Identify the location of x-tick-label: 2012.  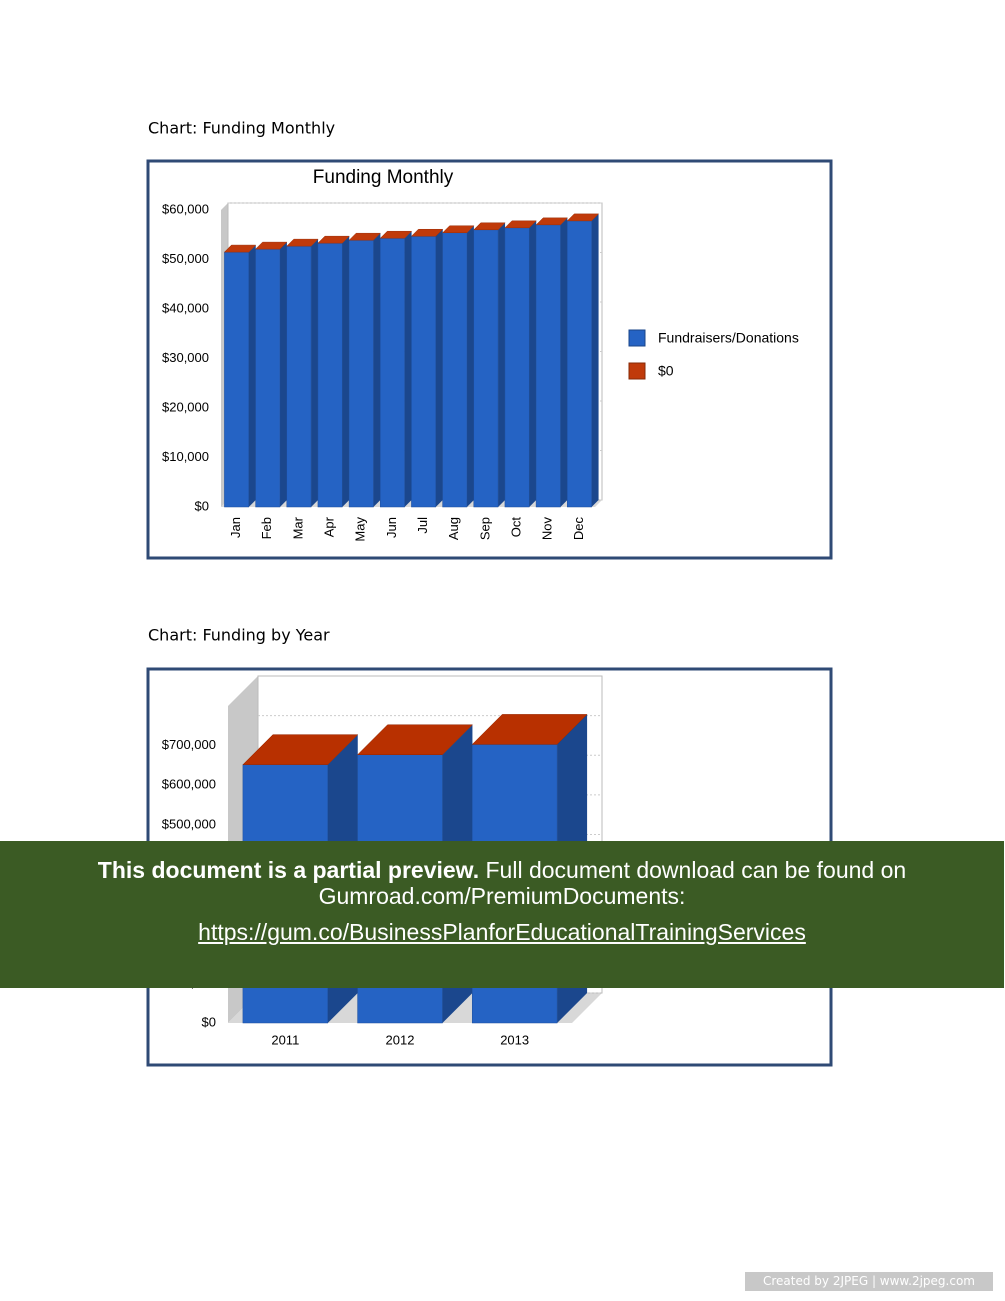
(400, 1039).